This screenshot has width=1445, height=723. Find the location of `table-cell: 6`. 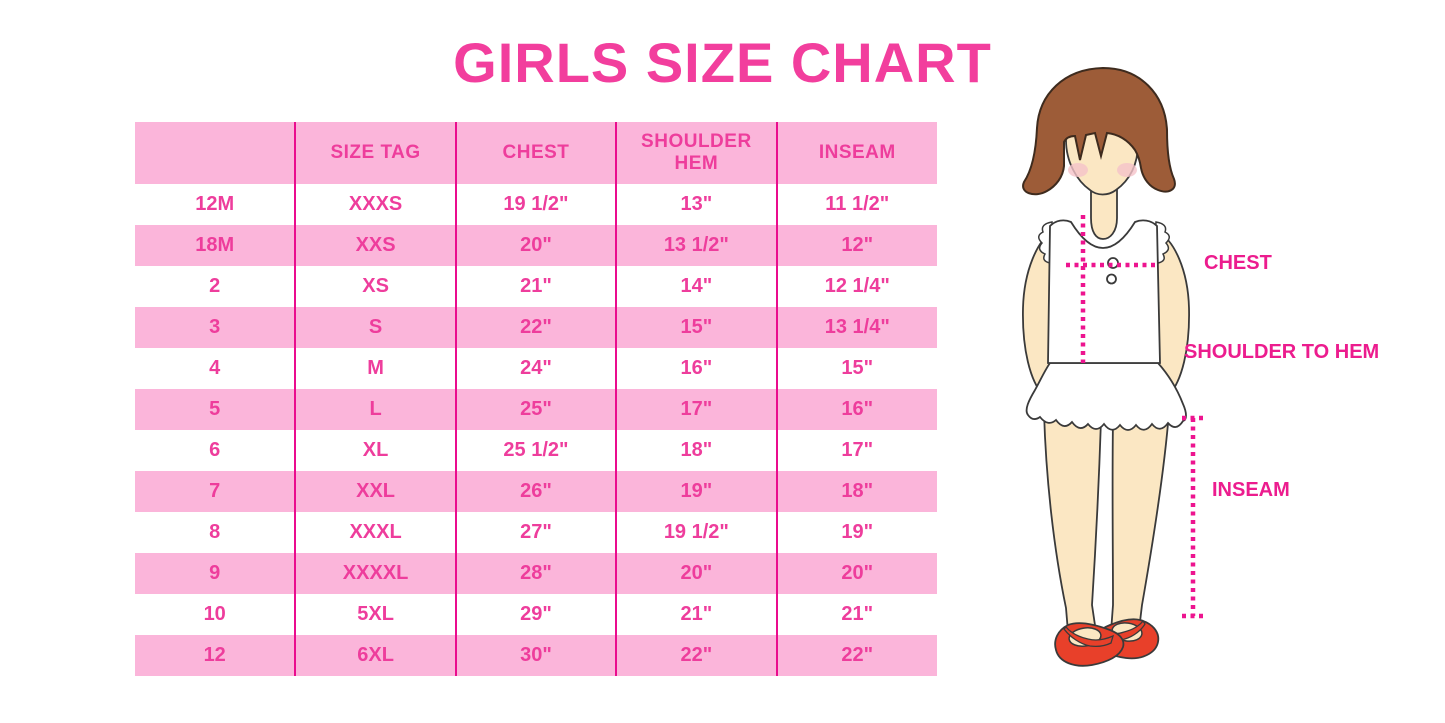

table-cell: 6 is located at coordinates (215, 450).